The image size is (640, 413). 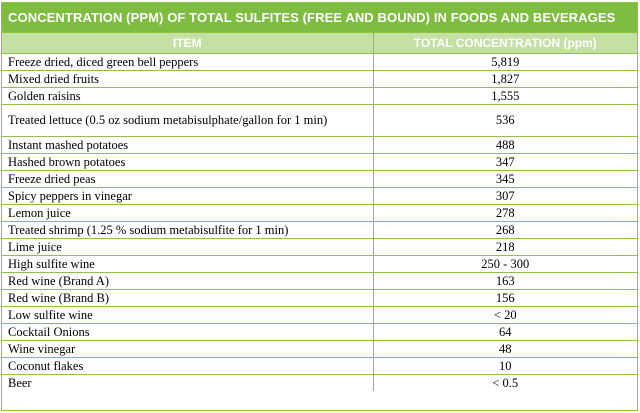 I want to click on concentration-cell: 218, so click(x=505, y=247).